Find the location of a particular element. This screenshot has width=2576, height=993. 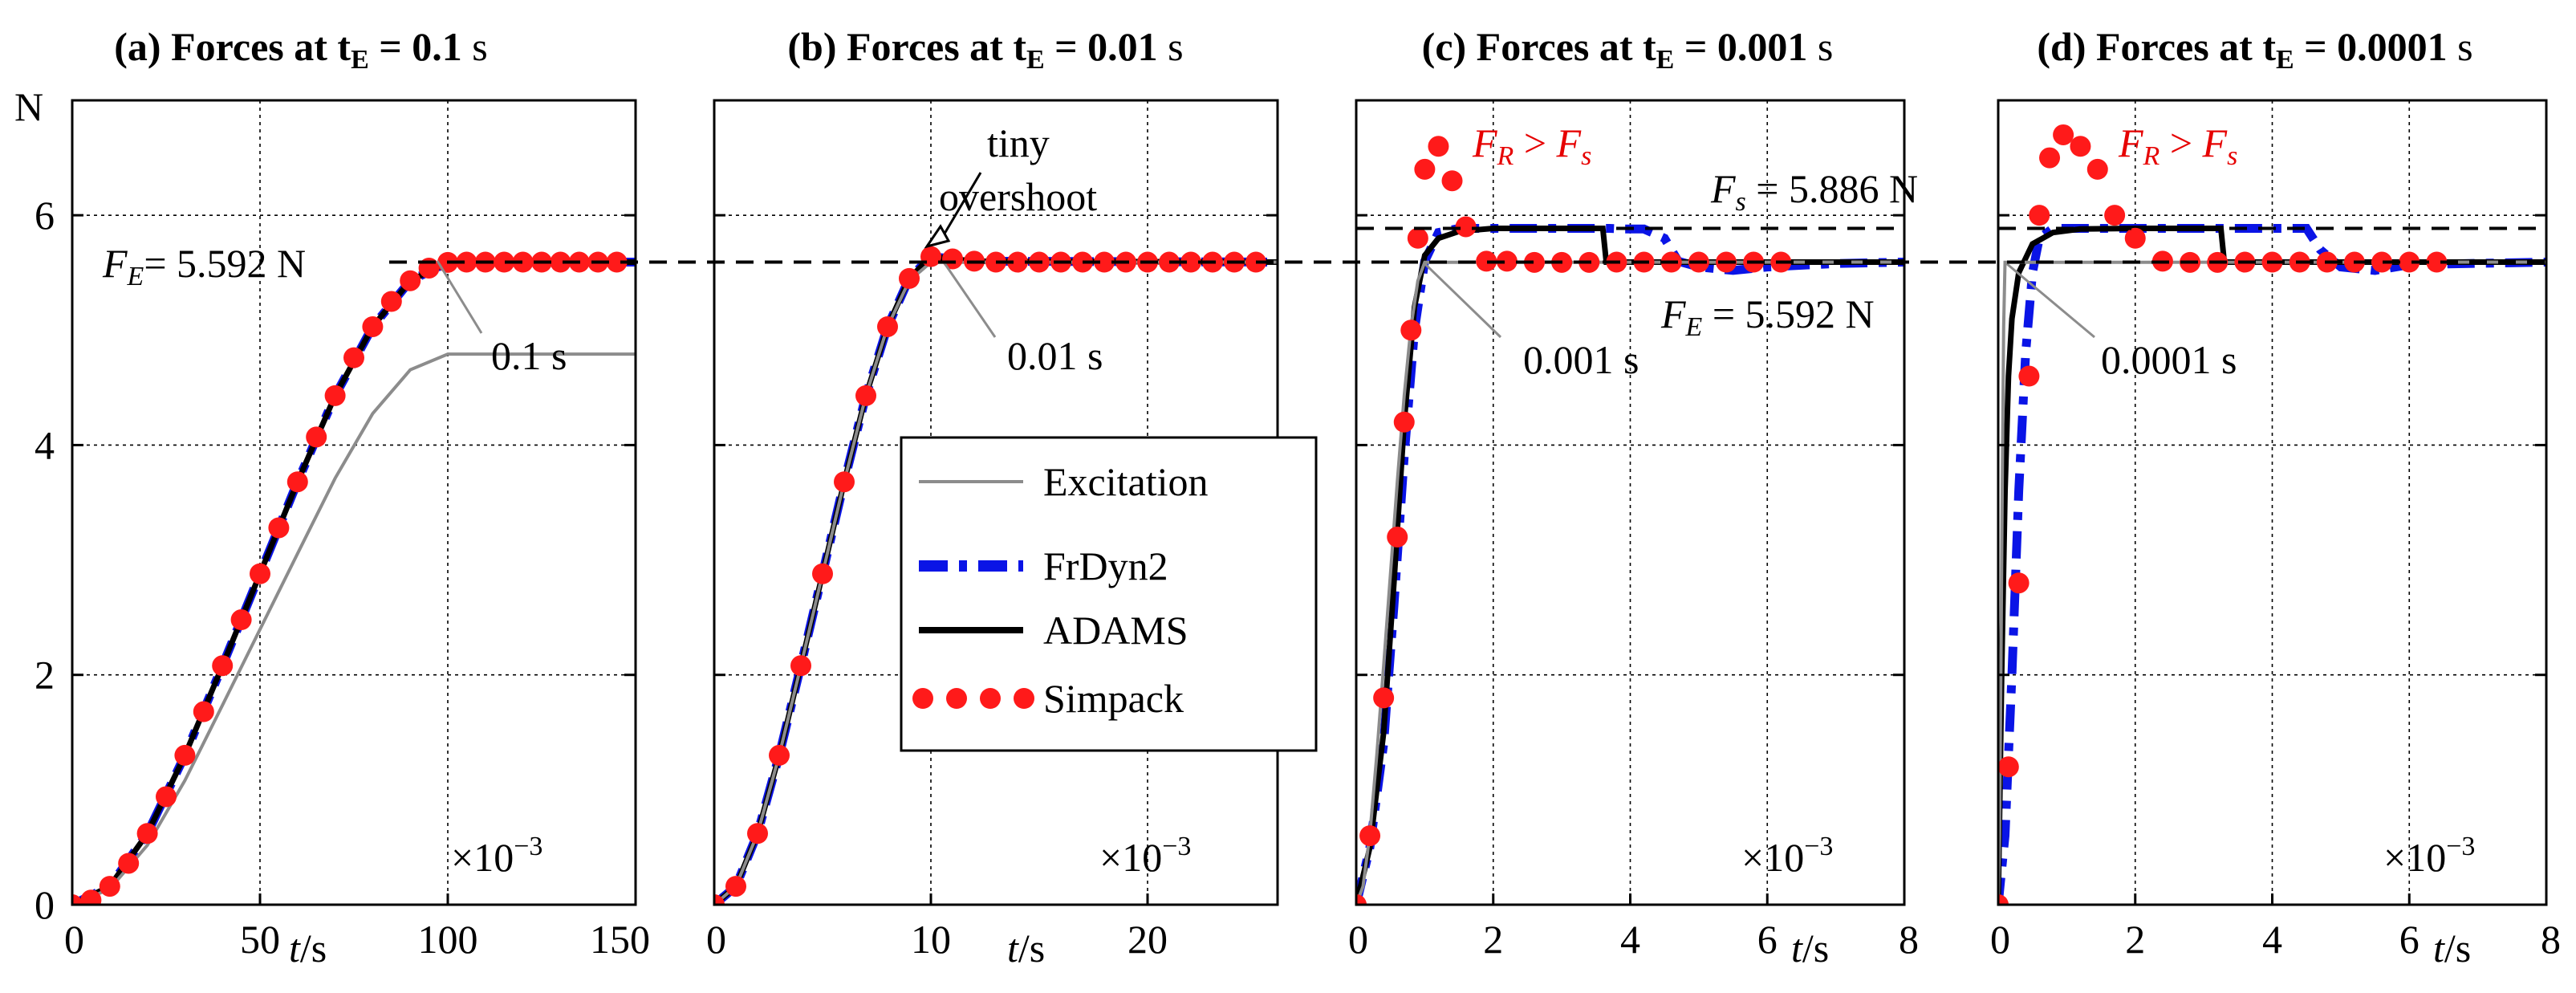

panel-a-series is located at coordinates (354, 578).